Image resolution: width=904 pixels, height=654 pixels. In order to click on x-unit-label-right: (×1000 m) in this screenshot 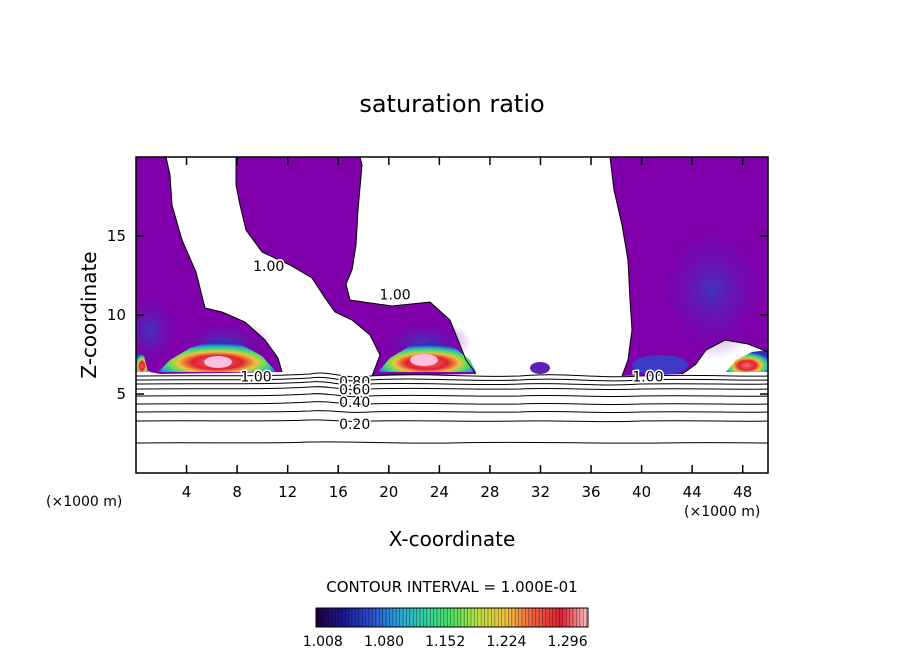, I will do `click(722, 512)`.